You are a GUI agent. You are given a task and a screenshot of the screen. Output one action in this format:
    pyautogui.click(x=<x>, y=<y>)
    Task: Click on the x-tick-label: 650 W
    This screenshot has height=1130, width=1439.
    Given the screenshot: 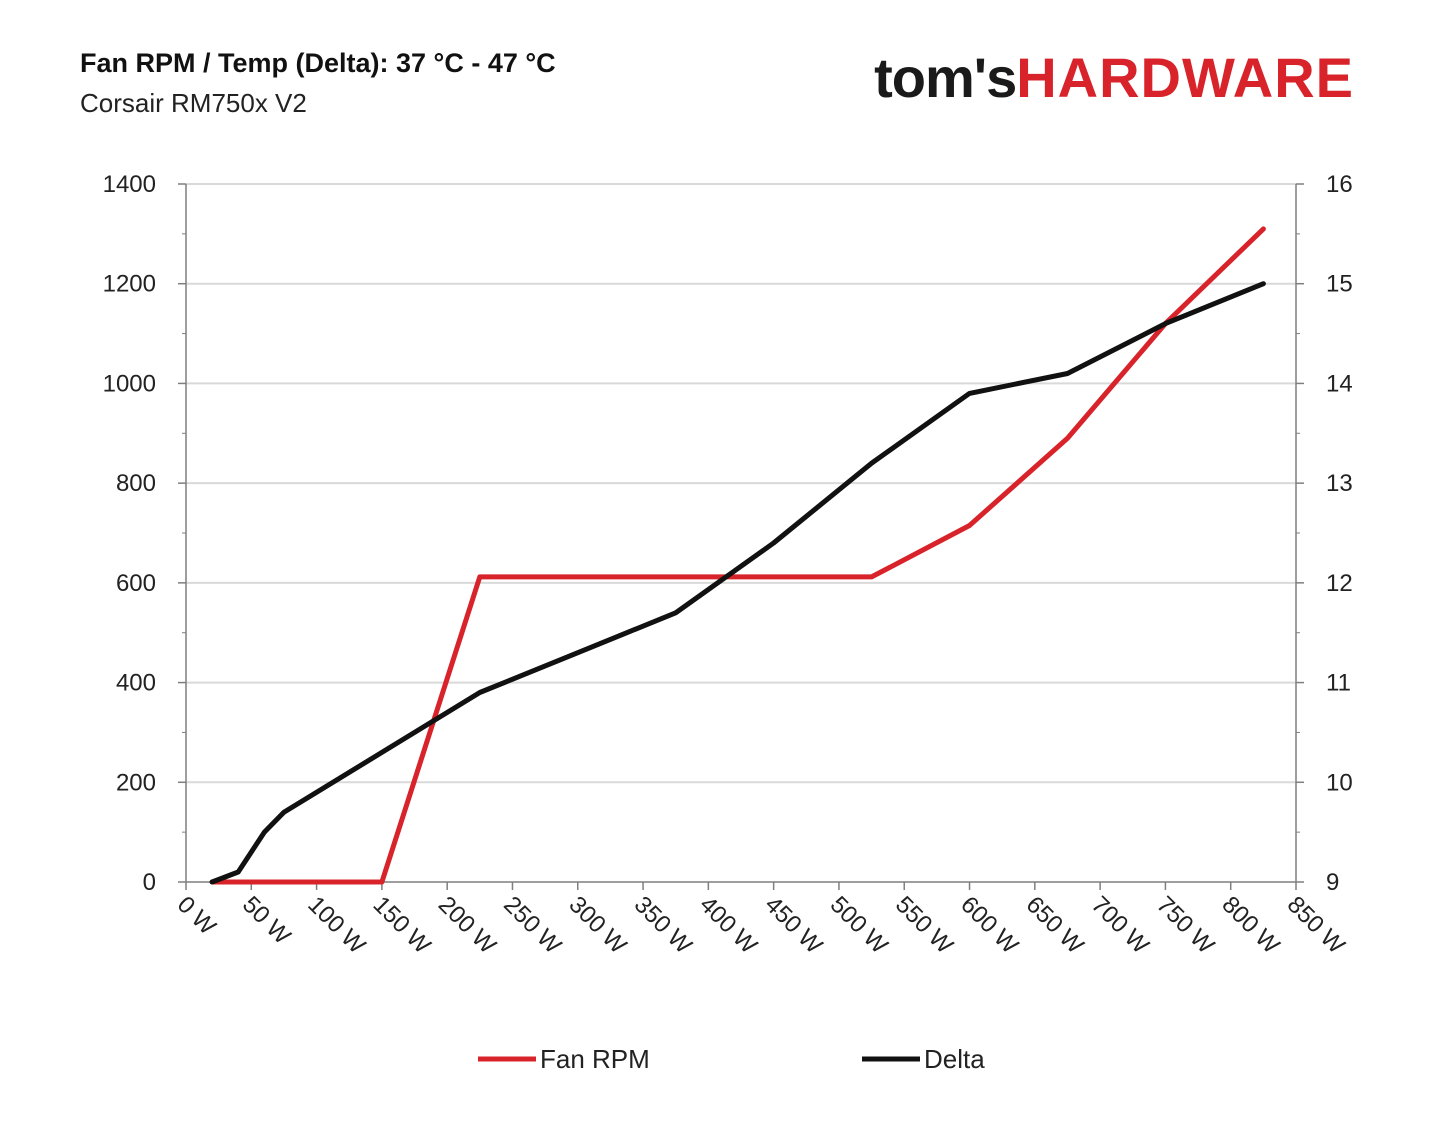 What is the action you would take?
    pyautogui.click(x=1055, y=925)
    